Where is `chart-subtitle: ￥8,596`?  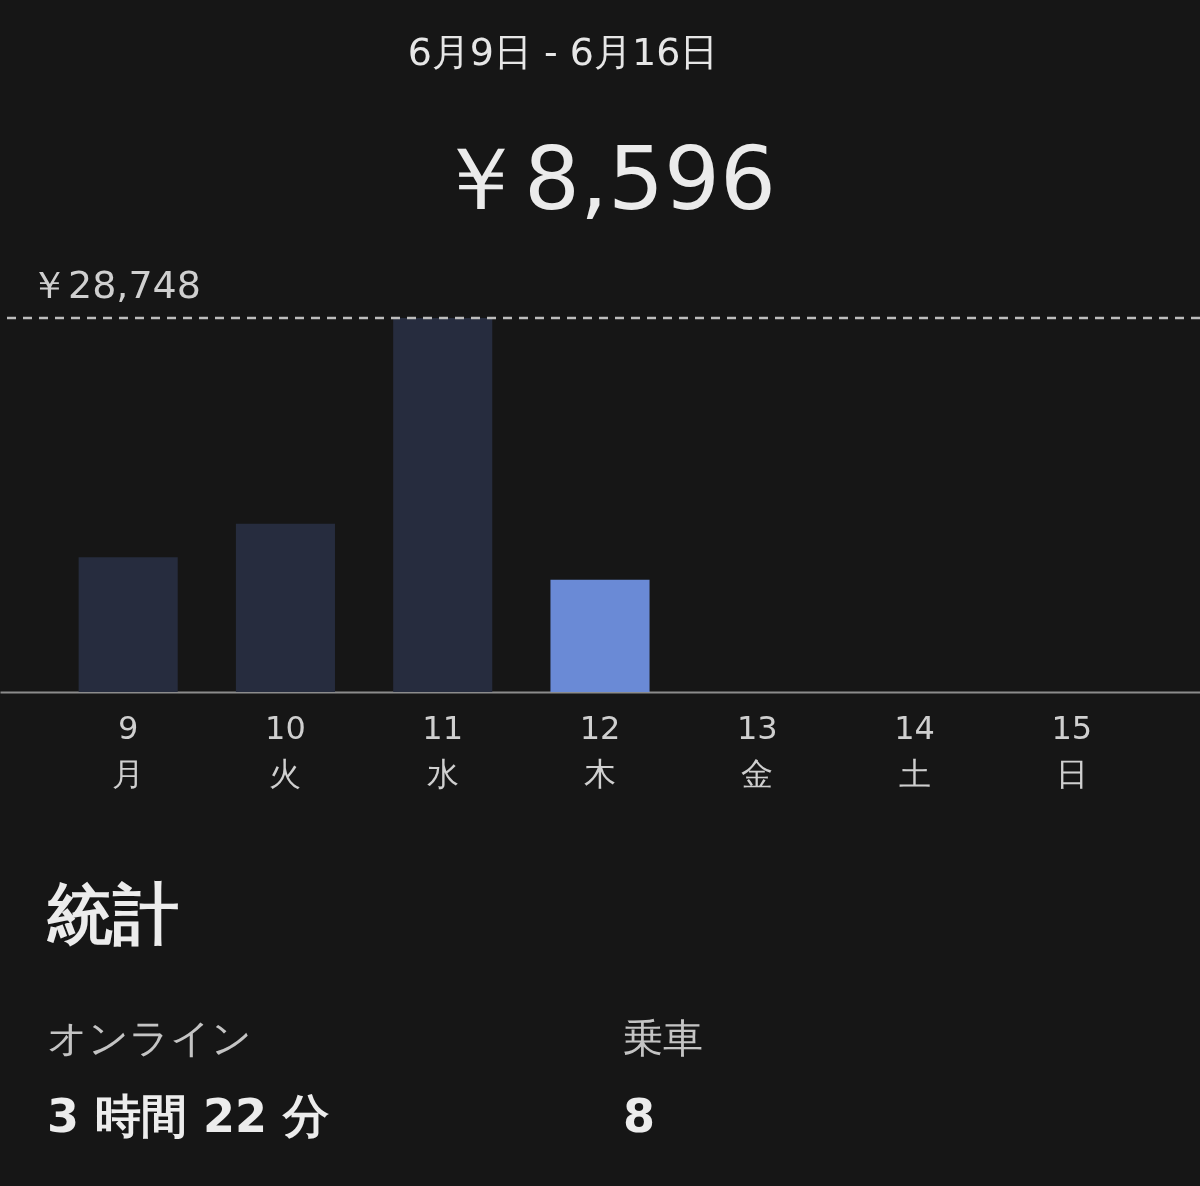 chart-subtitle: ￥8,596 is located at coordinates (606, 178).